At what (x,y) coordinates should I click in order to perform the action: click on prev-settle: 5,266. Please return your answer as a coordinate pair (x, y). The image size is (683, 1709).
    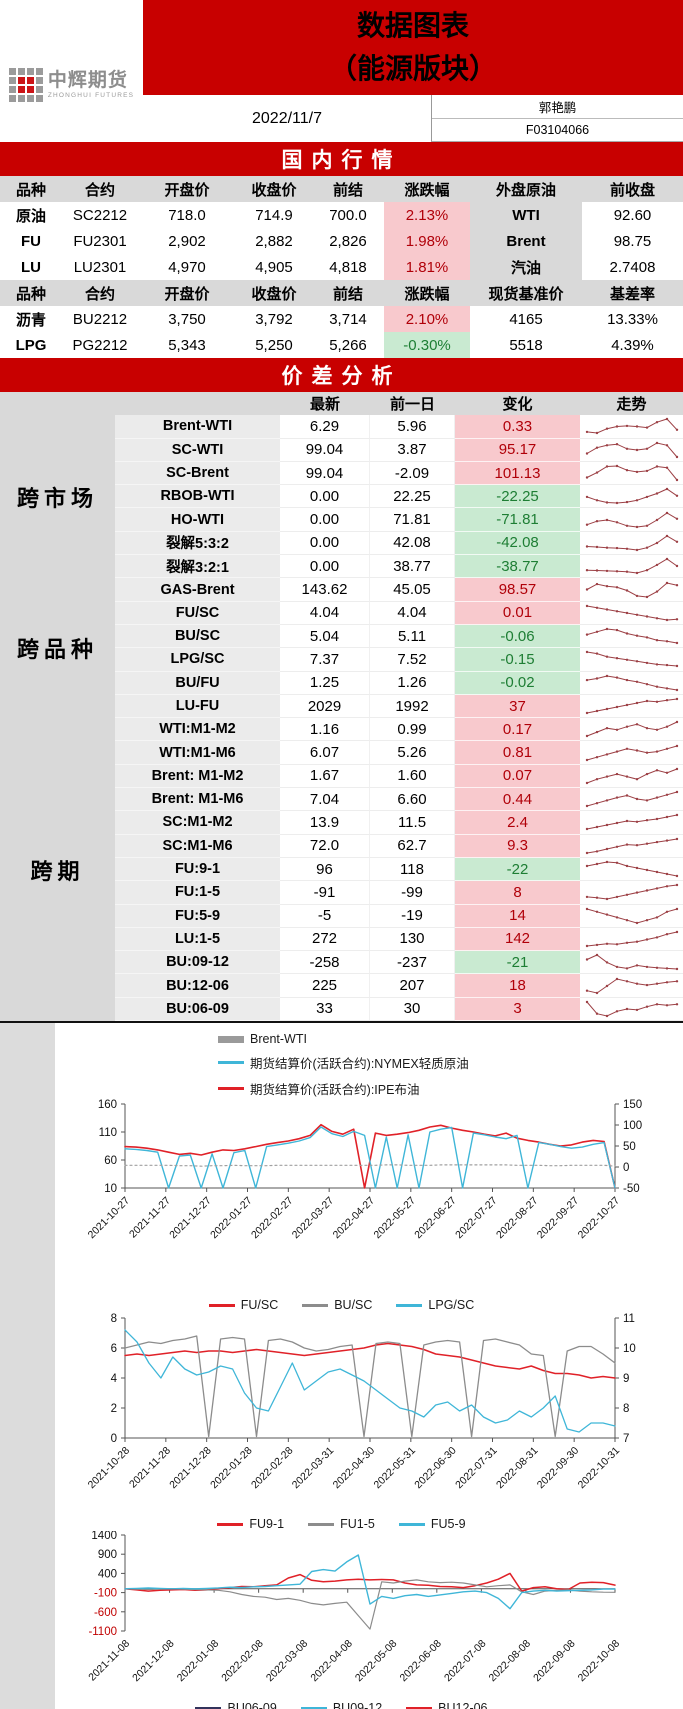
    Looking at the image, I should click on (348, 345).